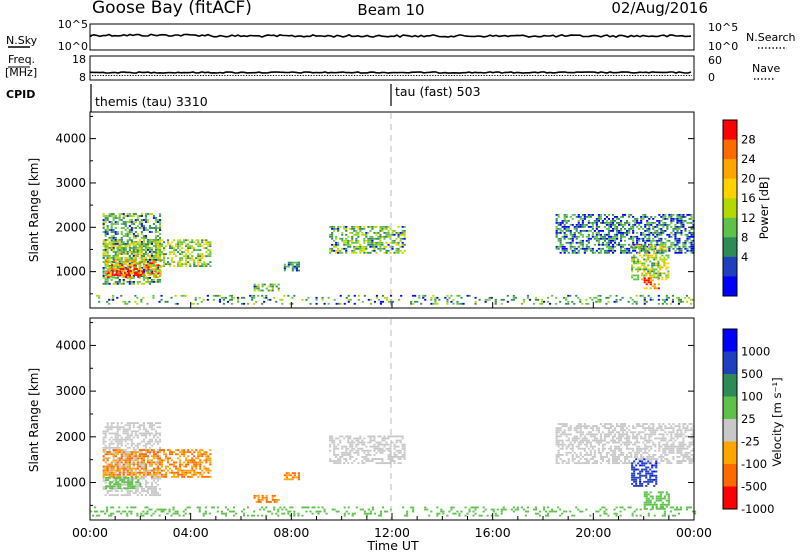 Image resolution: width=800 pixels, height=554 pixels. I want to click on colorbar-swatch, so click(730, 188).